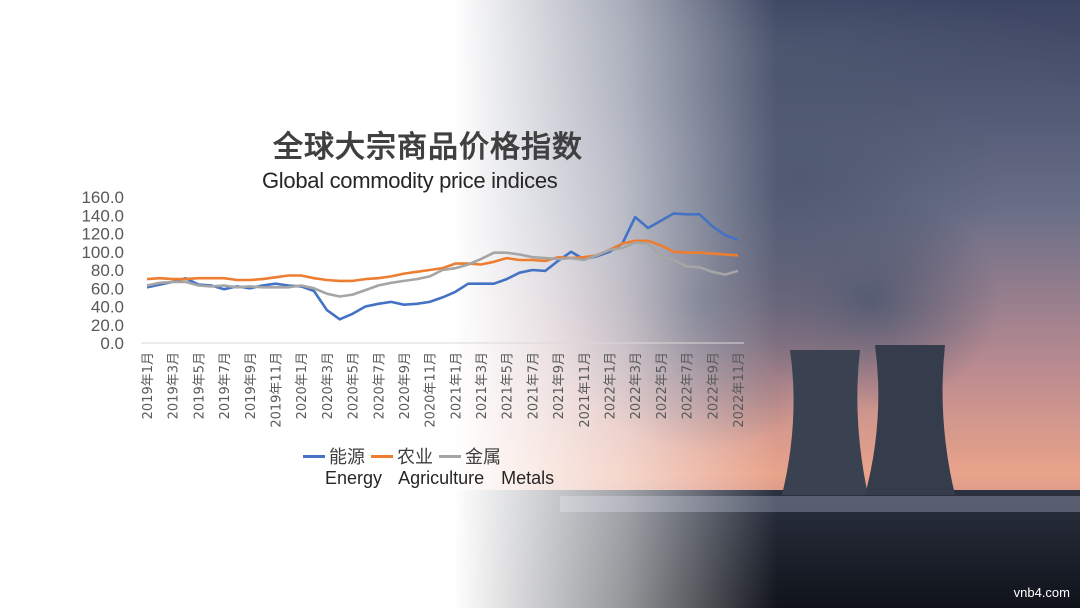 The image size is (1080, 608). What do you see at coordinates (174, 385) in the screenshot?
I see `x-tick-label: 2019年3月` at bounding box center [174, 385].